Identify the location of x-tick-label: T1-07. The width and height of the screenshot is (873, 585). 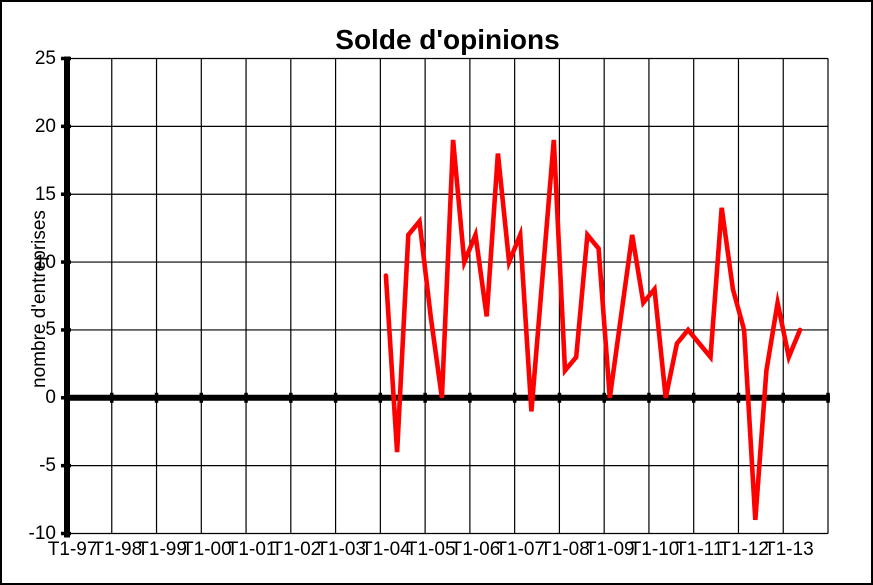
(520, 549).